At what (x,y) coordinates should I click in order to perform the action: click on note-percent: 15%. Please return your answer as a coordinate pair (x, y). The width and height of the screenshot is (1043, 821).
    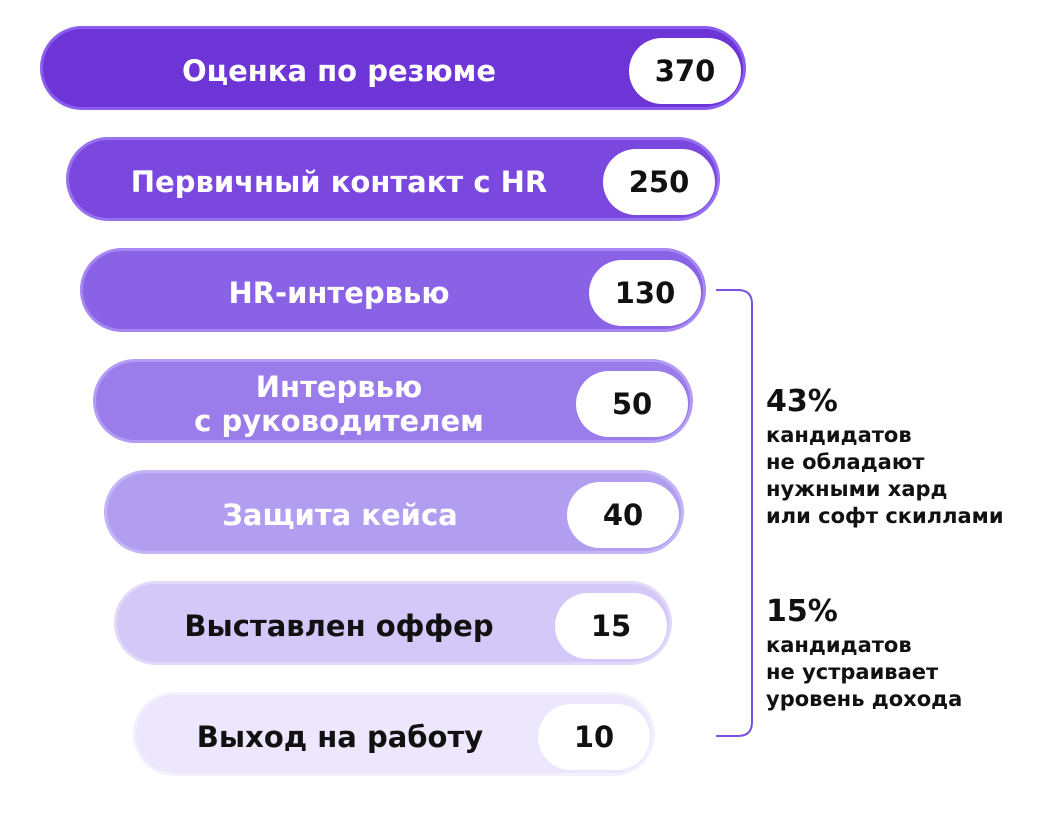
    Looking at the image, I should click on (802, 611).